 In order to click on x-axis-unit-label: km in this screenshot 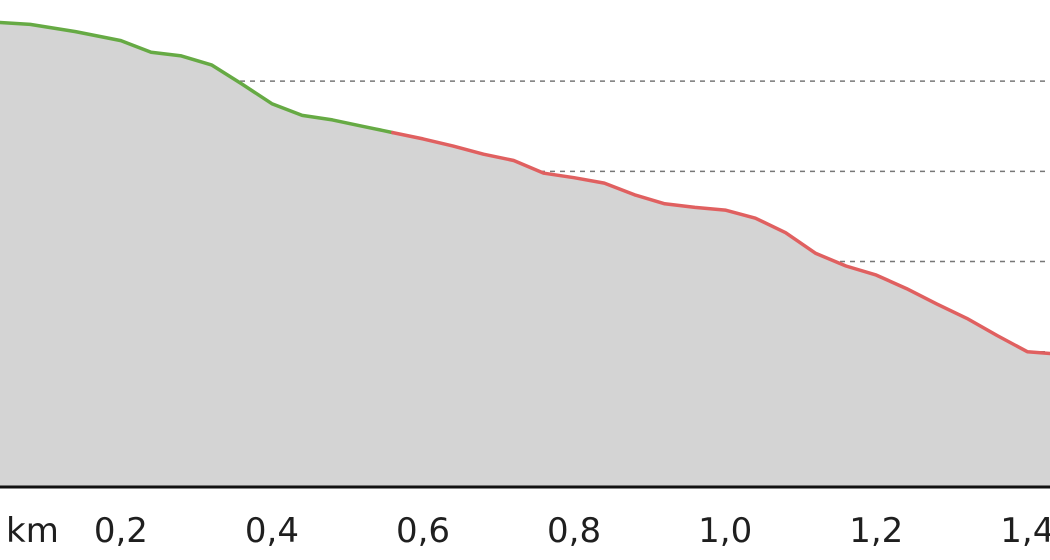, I will do `click(32, 531)`.